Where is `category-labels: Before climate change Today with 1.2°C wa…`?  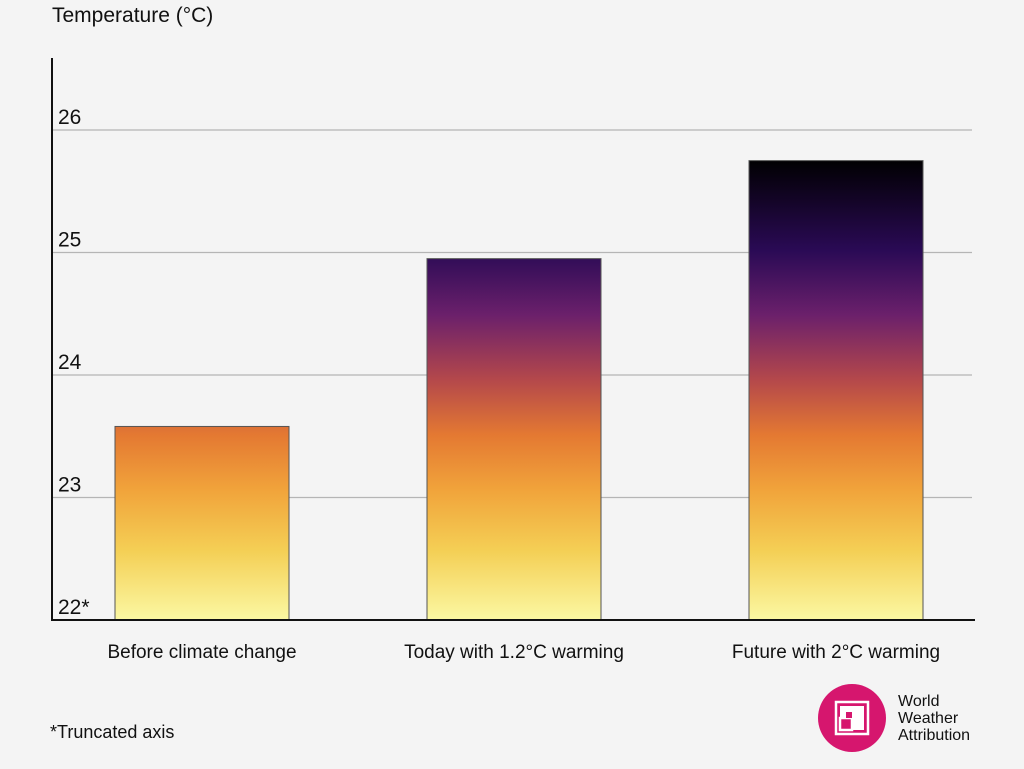 category-labels: Before climate change Today with 1.2°C wa… is located at coordinates (523, 652).